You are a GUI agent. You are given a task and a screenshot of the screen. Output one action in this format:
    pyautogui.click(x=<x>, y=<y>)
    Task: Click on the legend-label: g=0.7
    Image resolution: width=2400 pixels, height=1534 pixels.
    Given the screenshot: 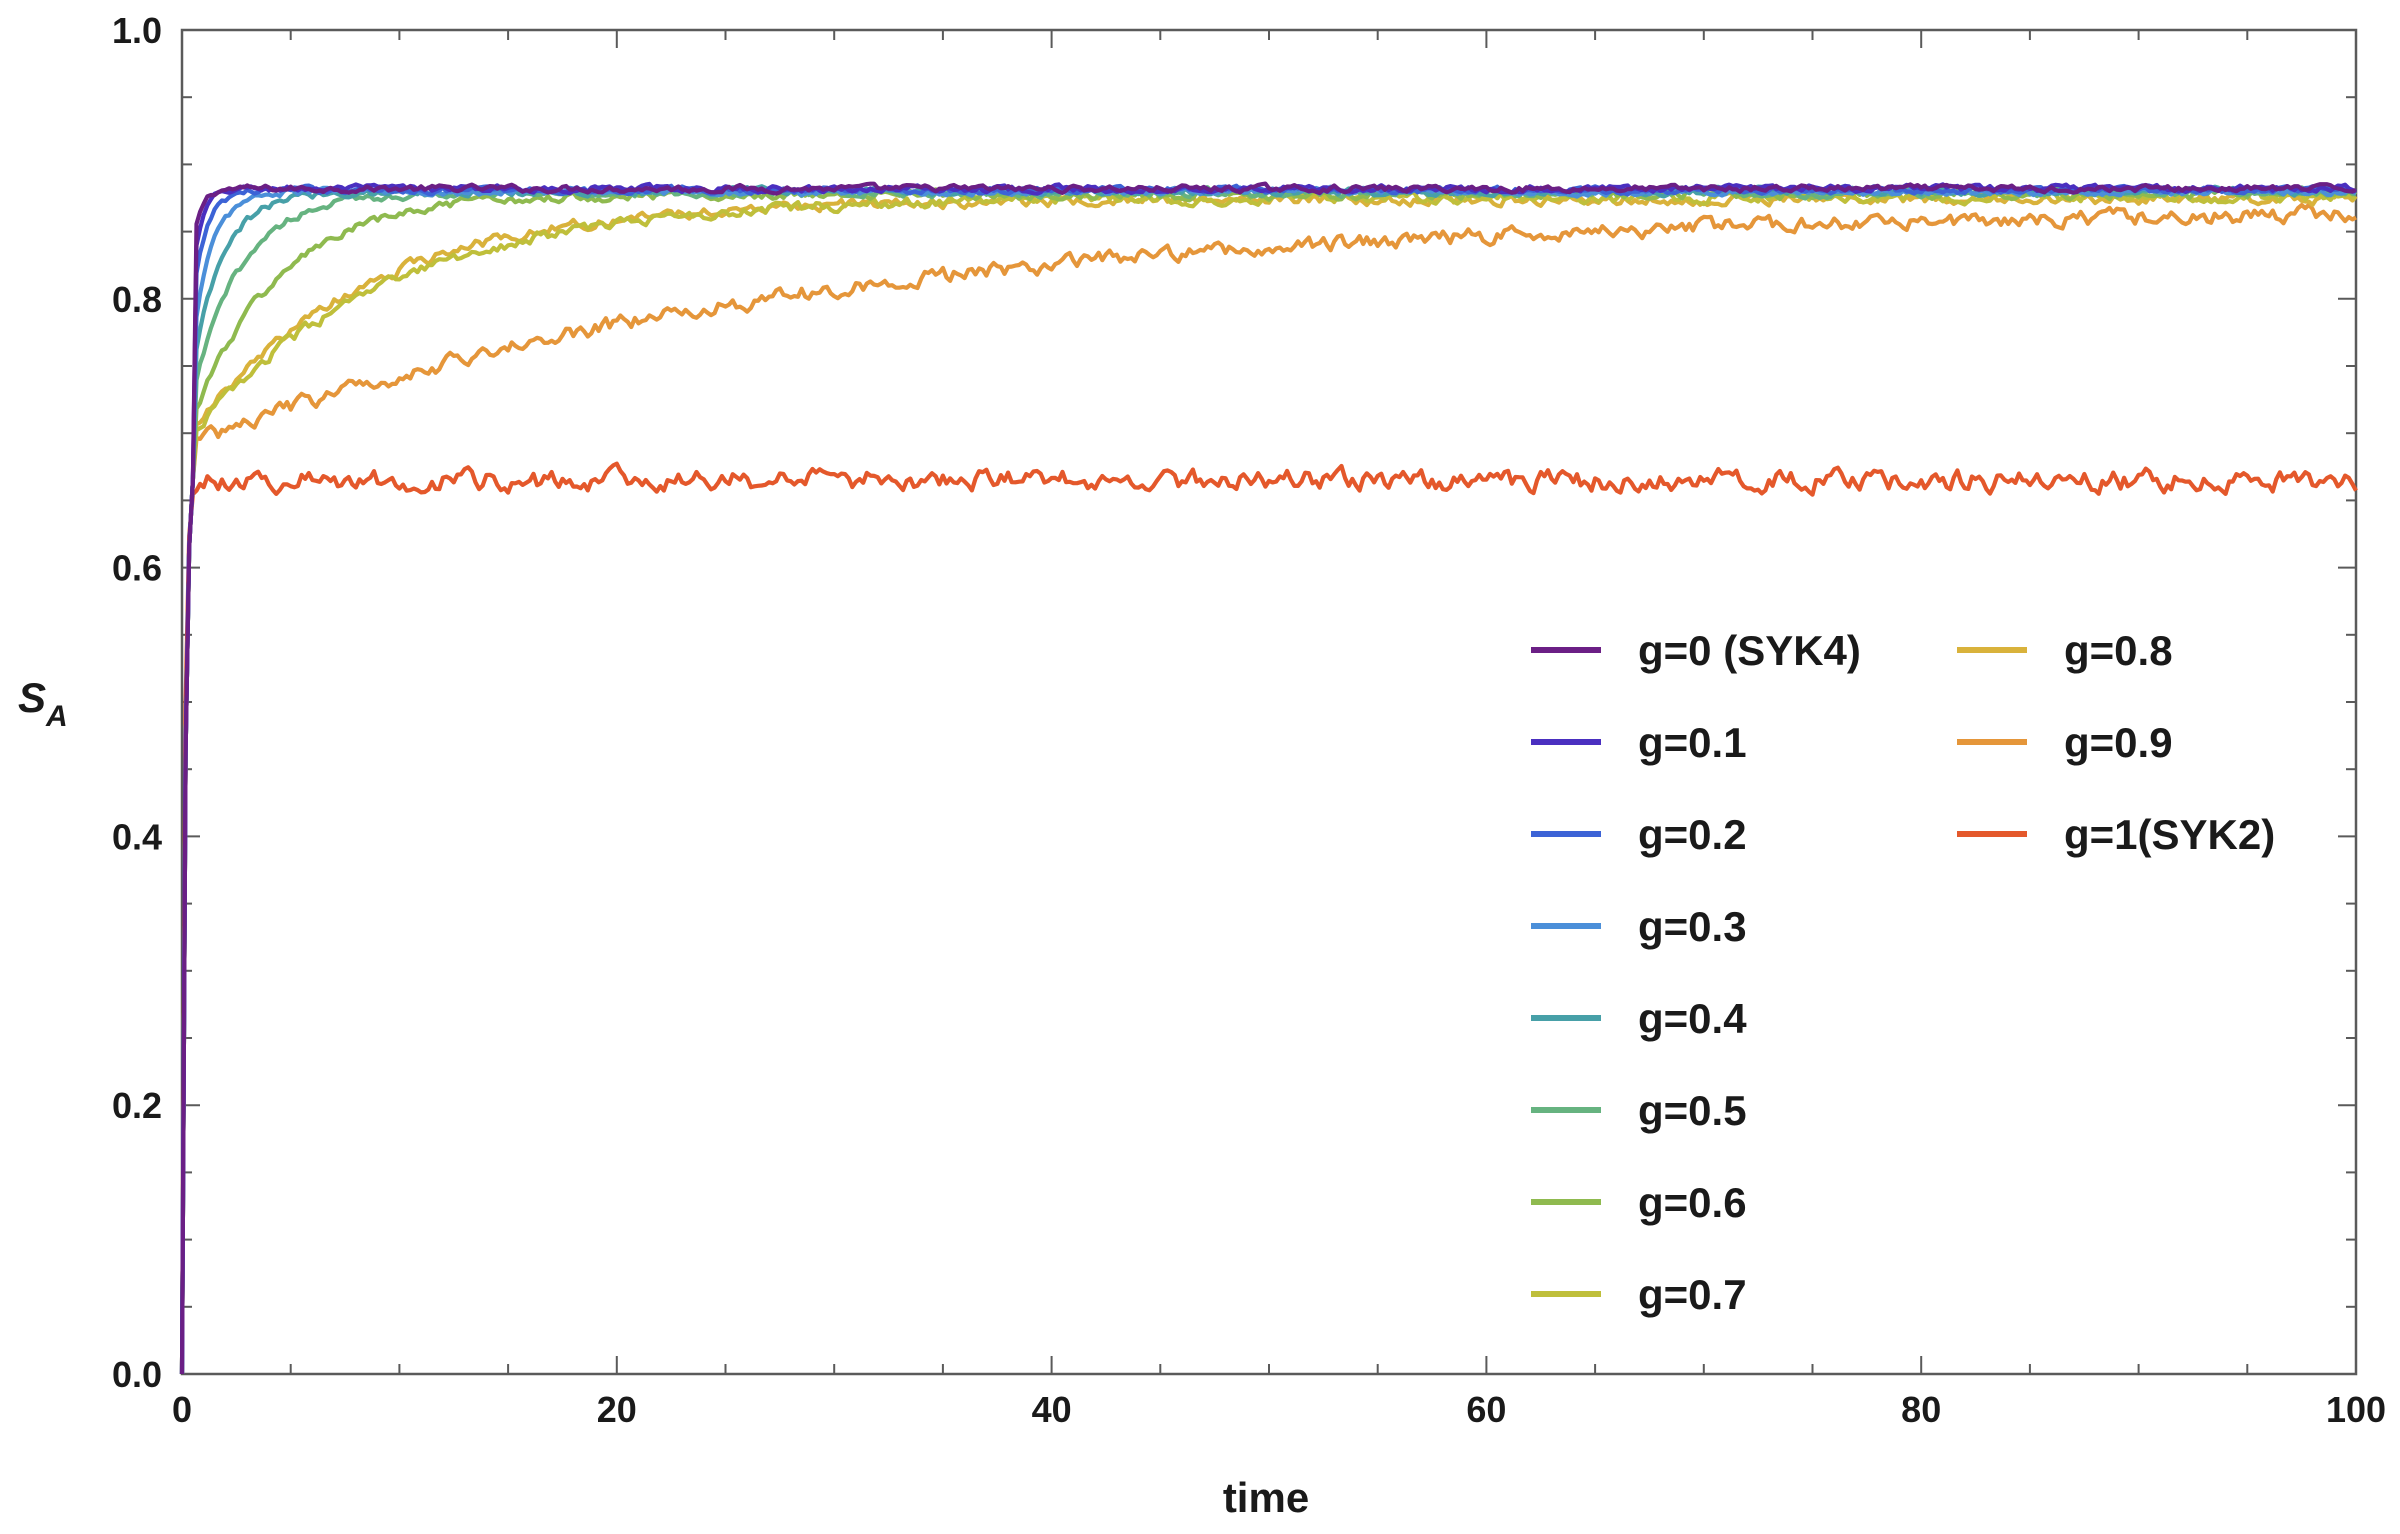 What is the action you would take?
    pyautogui.click(x=1692, y=1294)
    